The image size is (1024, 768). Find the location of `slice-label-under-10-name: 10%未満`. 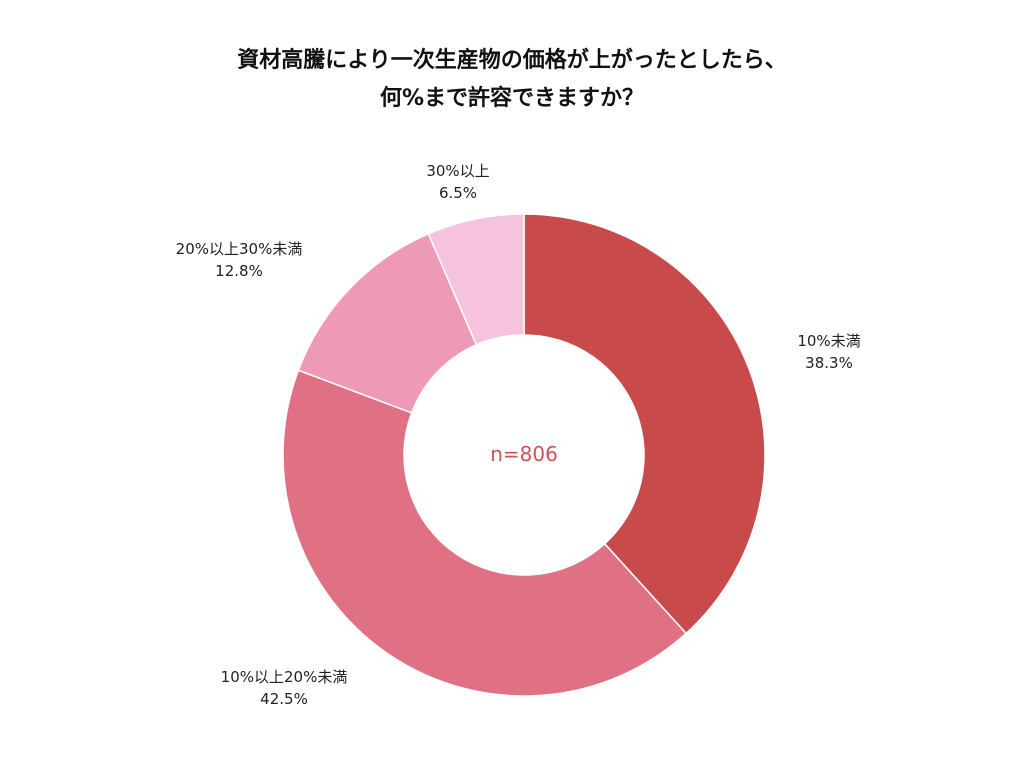

slice-label-under-10-name: 10%未満 is located at coordinates (829, 341).